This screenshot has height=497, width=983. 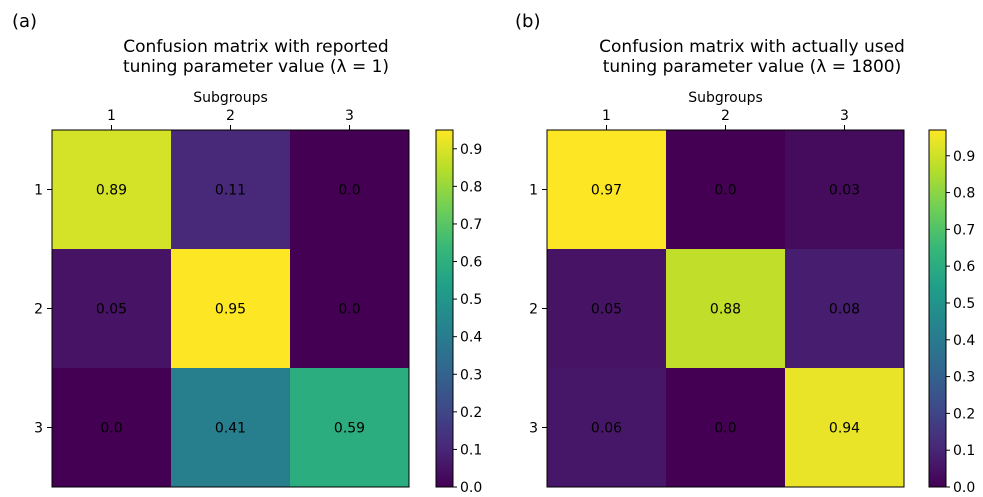 I want to click on cell-value-label: 0.06, so click(x=606, y=429).